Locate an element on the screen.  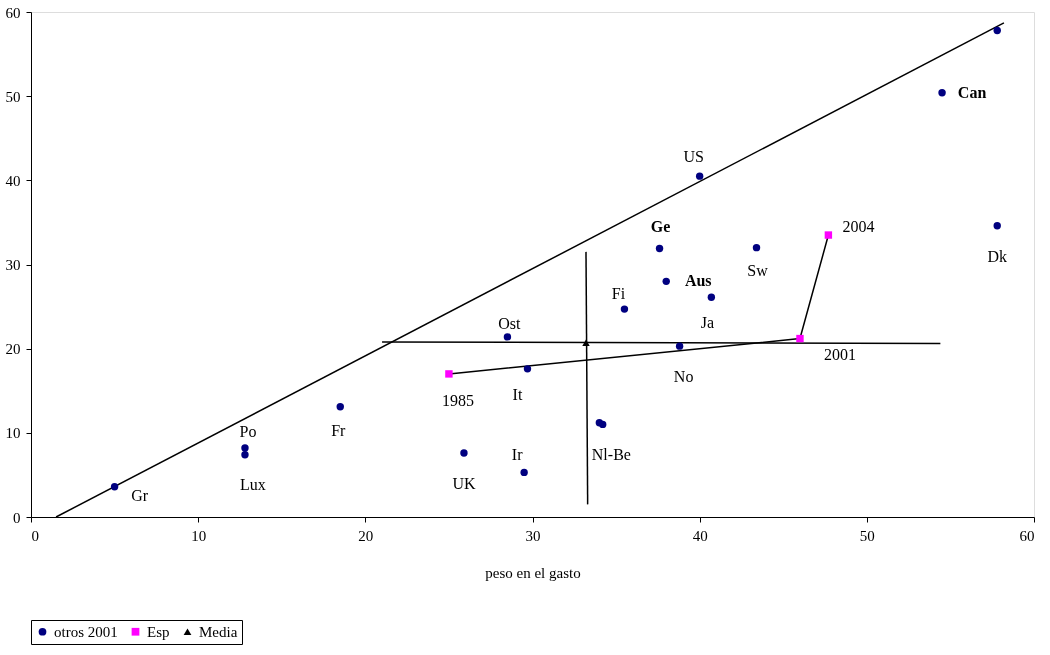
x-tick-label: 60 is located at coordinates (1027, 535).